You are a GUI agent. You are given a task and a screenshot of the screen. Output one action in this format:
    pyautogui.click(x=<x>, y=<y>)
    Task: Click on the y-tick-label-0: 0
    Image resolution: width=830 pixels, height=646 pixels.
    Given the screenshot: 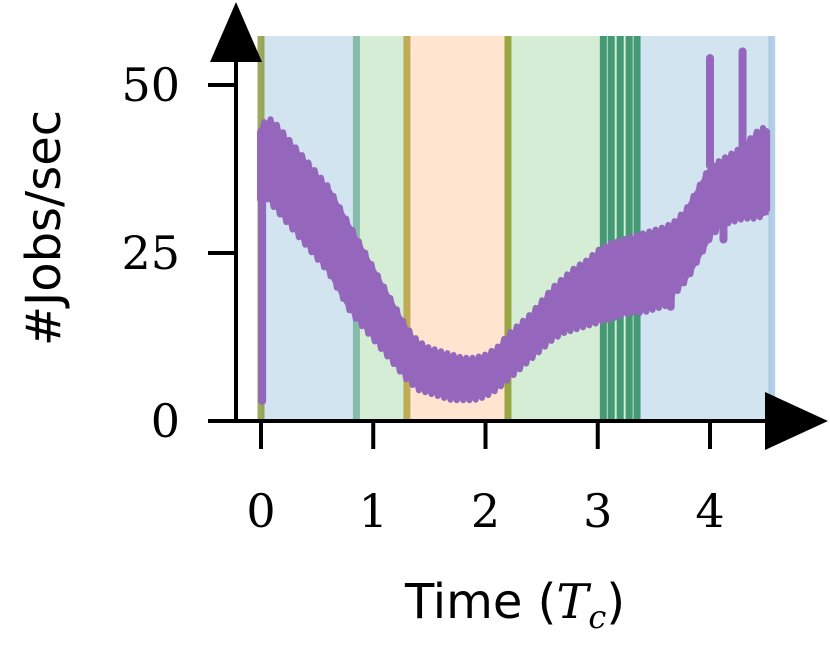 What is the action you would take?
    pyautogui.click(x=165, y=421)
    